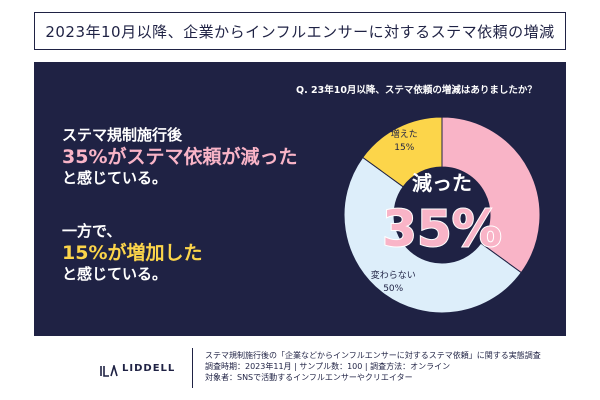 Image resolution: width=600 pixels, height=400 pixels. What do you see at coordinates (192, 368) in the screenshot?
I see `footer-divider` at bounding box center [192, 368].